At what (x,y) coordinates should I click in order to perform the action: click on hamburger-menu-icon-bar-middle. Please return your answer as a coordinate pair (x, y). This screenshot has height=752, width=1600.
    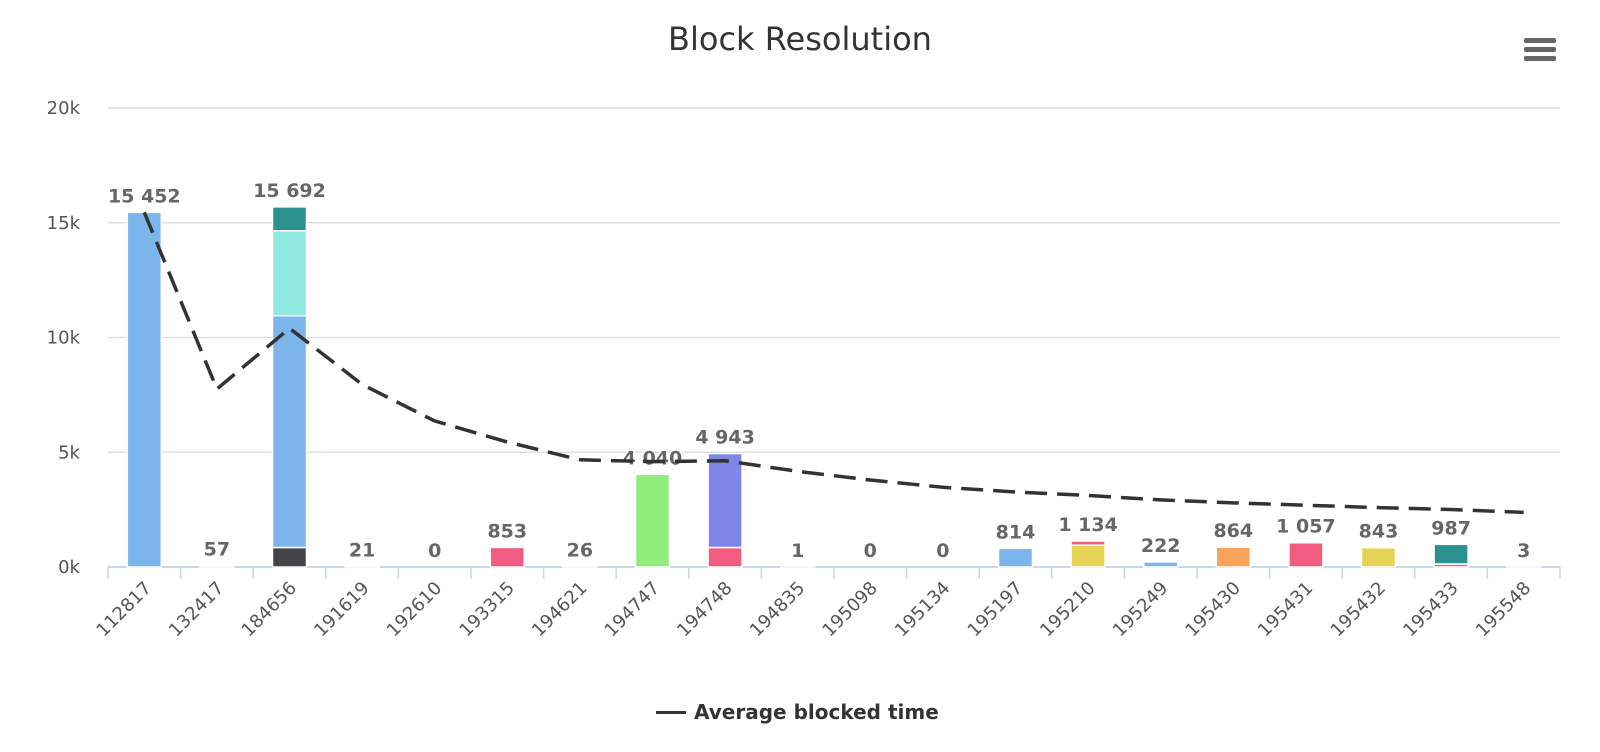
    Looking at the image, I should click on (1540, 49).